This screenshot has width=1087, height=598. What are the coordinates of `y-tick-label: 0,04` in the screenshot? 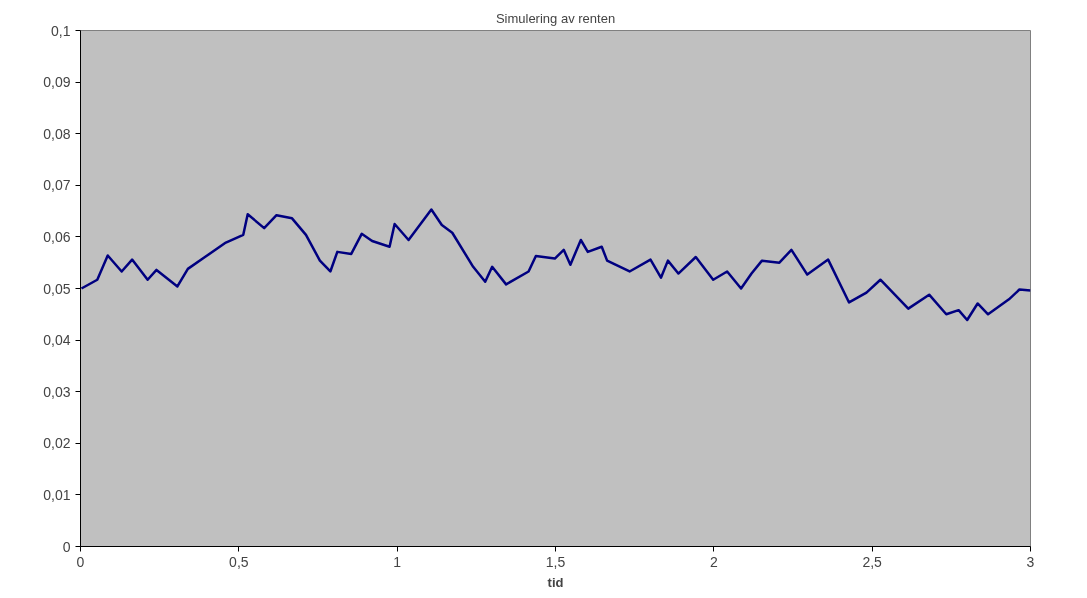 It's located at (57, 340).